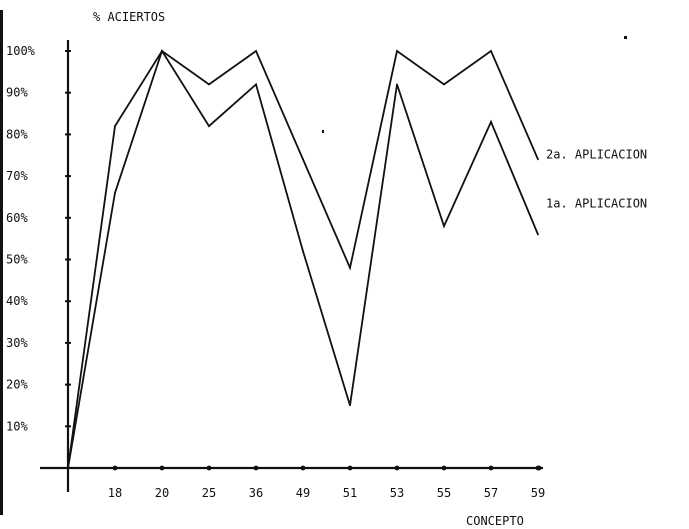 The image size is (689, 529). Describe the element at coordinates (326, 482) in the screenshot. I see `x-ticks: 18 20 25 36 49 51 53 55 57 59` at that location.